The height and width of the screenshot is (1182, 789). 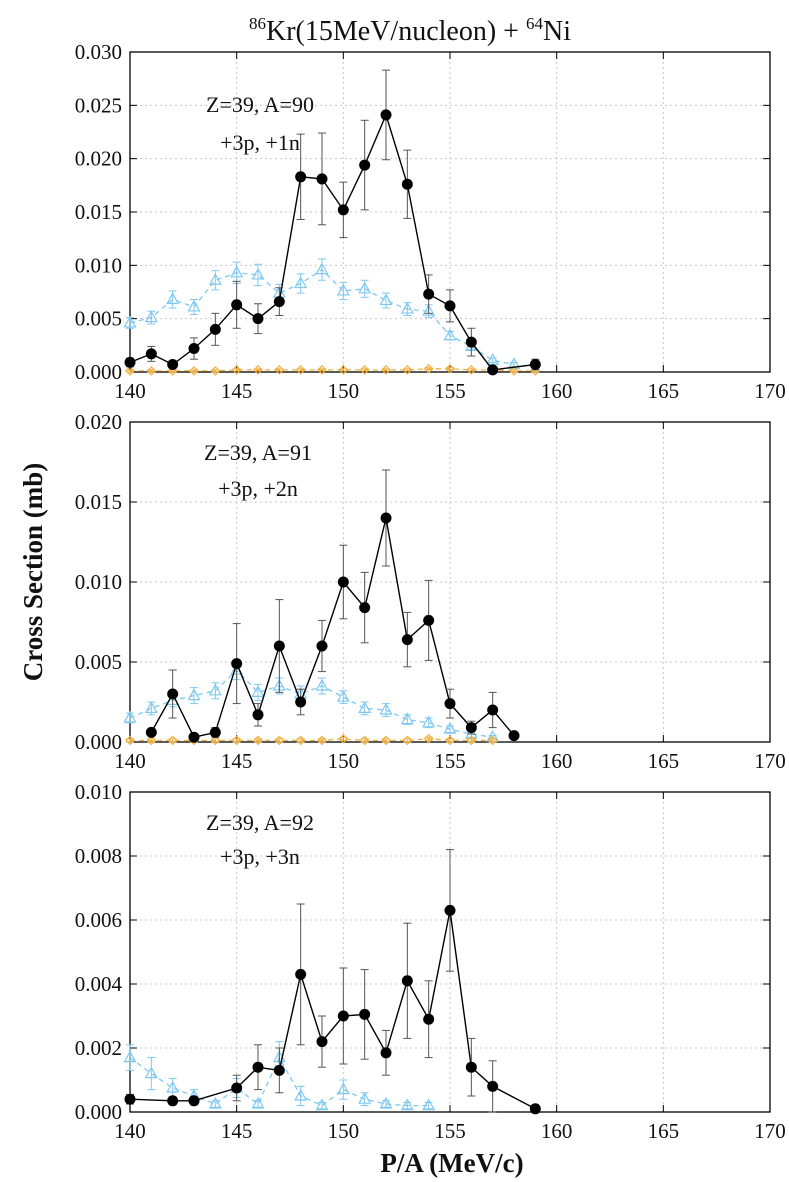 I want to click on y-tick-label: 0.002, so click(x=98, y=1048).